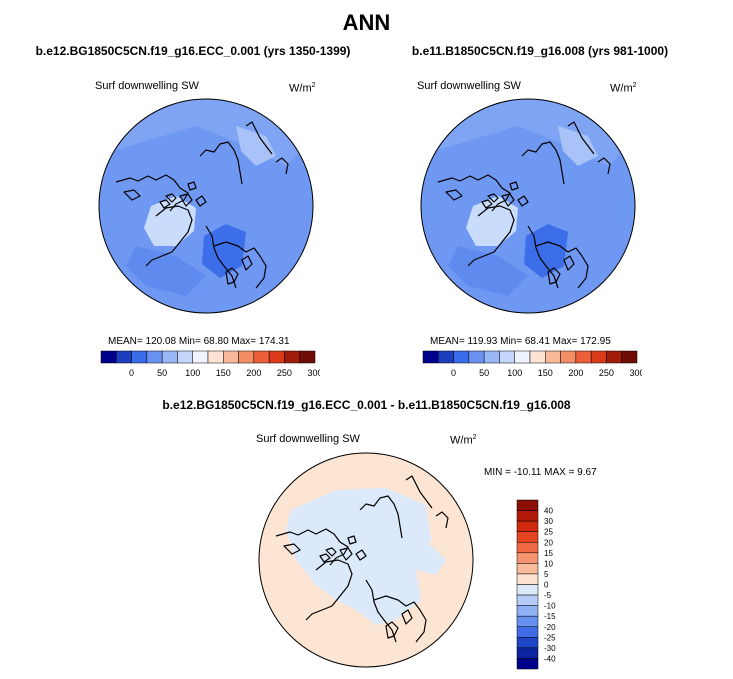 This screenshot has height=679, width=733. What do you see at coordinates (131, 373) in the screenshot?
I see `colorbar-1-tick-label: 0` at bounding box center [131, 373].